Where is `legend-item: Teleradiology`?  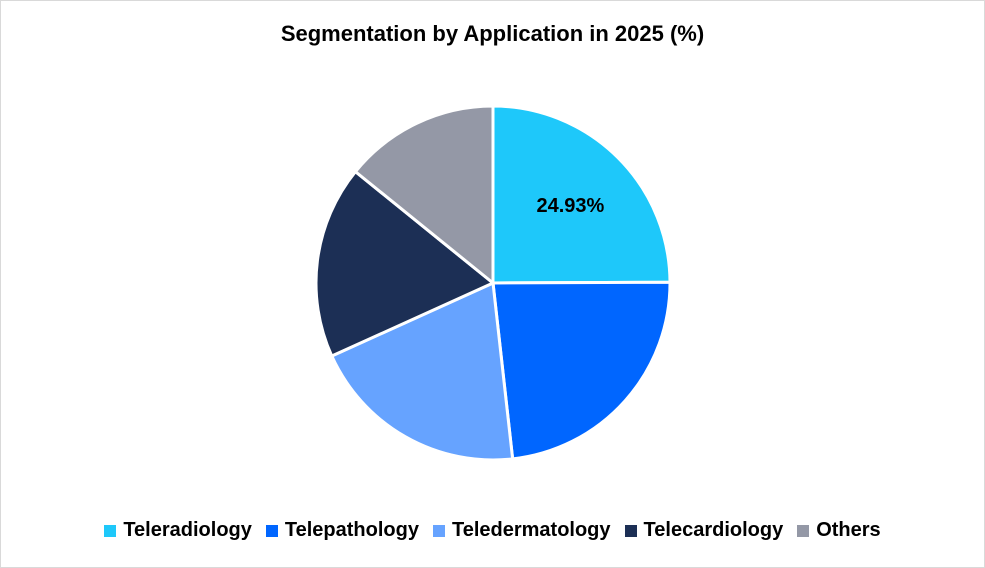
legend-item: Teleradiology is located at coordinates (178, 530).